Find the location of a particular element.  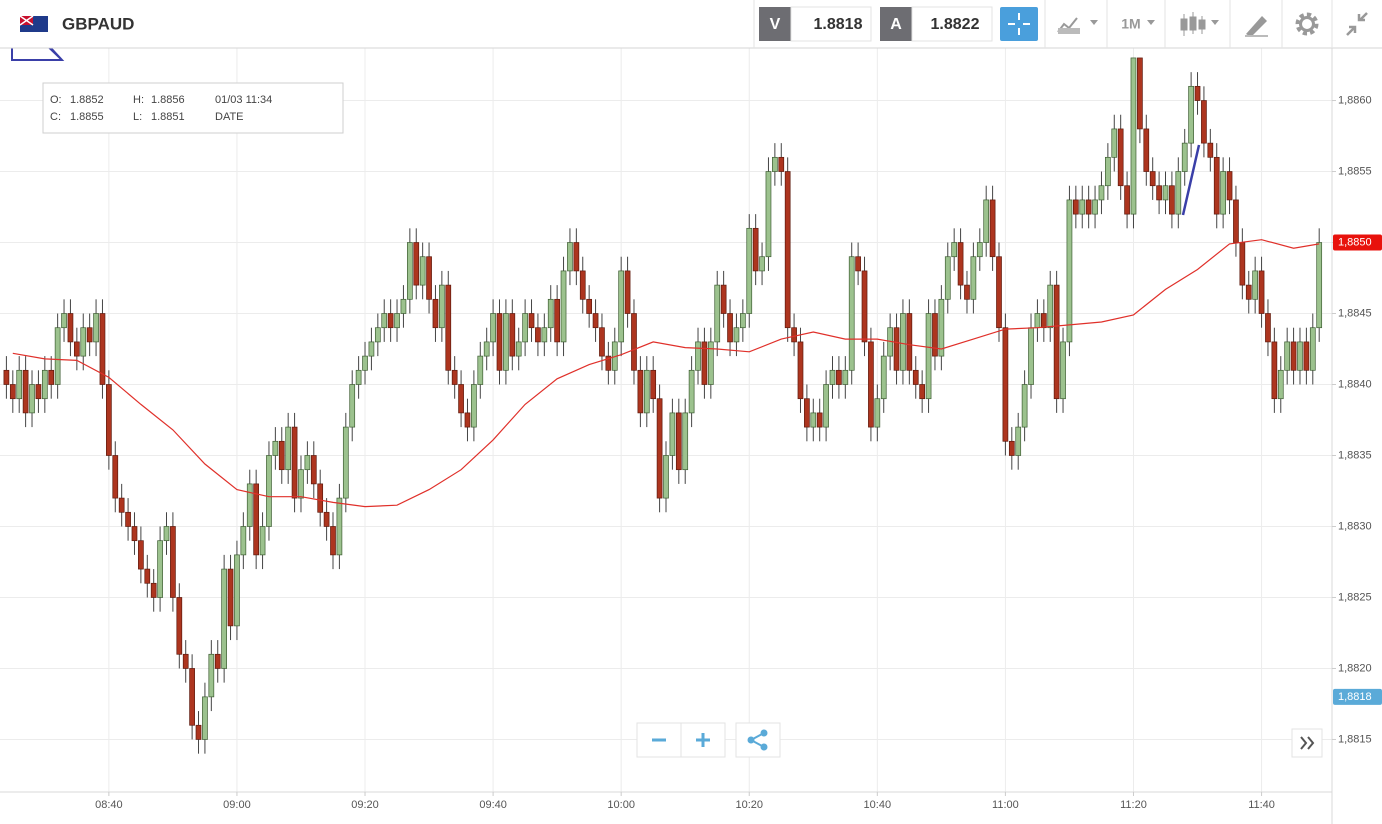

symbol: GBPAUD is located at coordinates (98, 23).